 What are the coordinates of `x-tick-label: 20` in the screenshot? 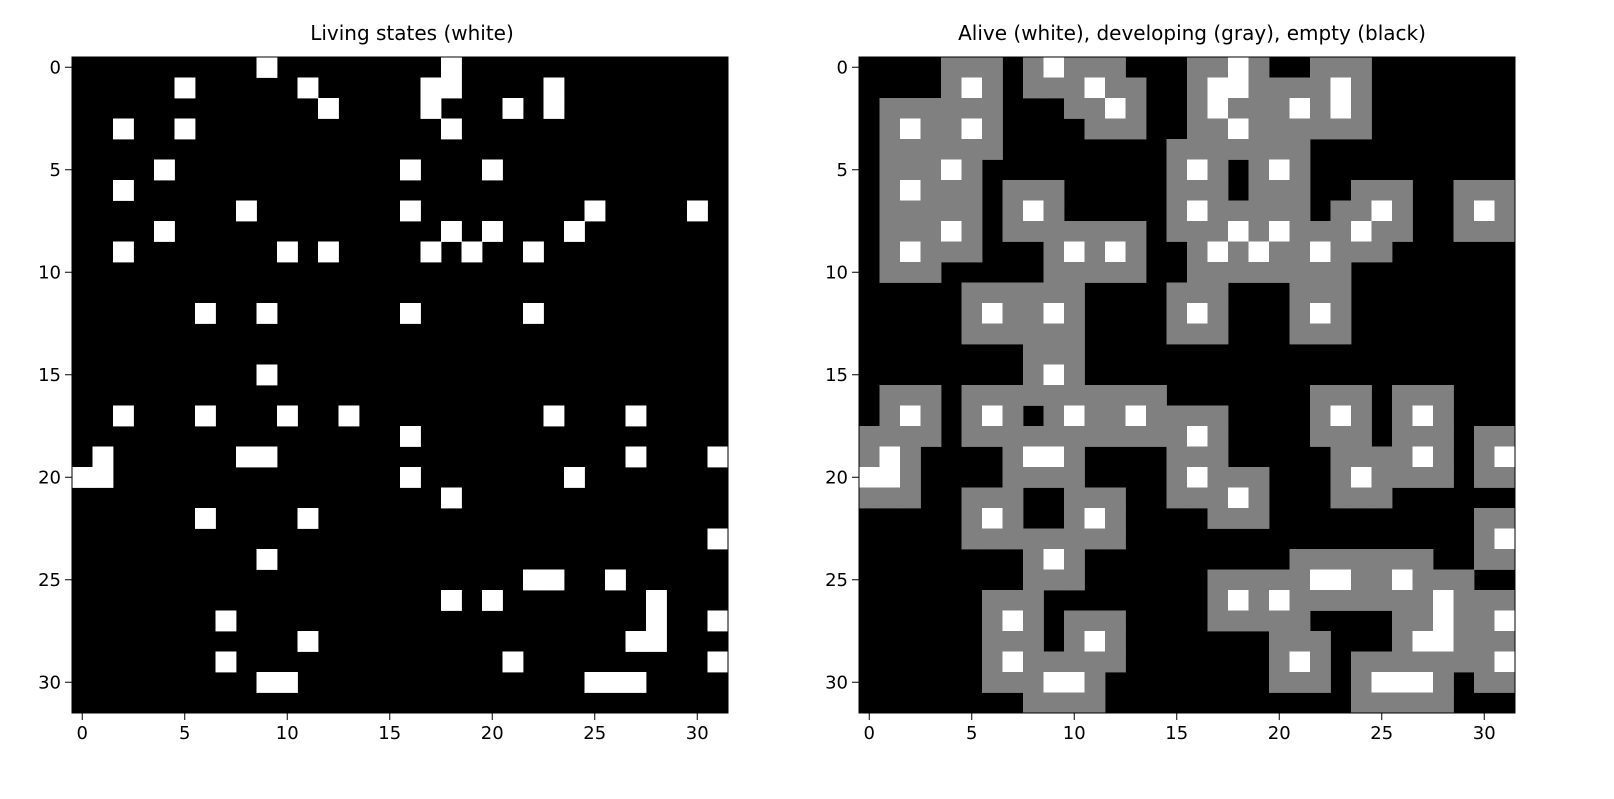 It's located at (1279, 733).